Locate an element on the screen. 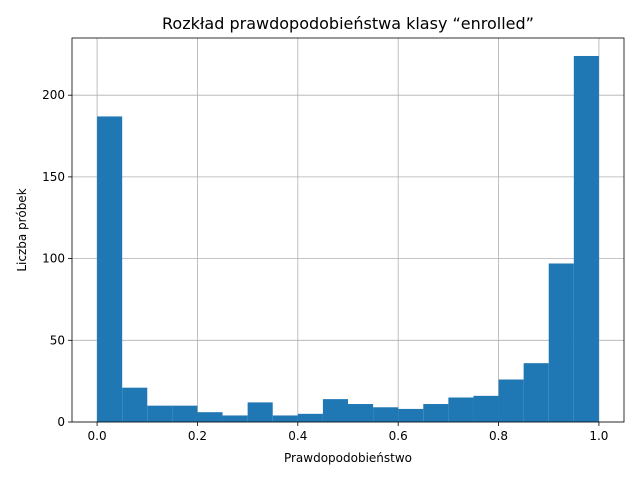 This screenshot has height=480, width=640. y-tick-label: 0 is located at coordinates (61, 422).